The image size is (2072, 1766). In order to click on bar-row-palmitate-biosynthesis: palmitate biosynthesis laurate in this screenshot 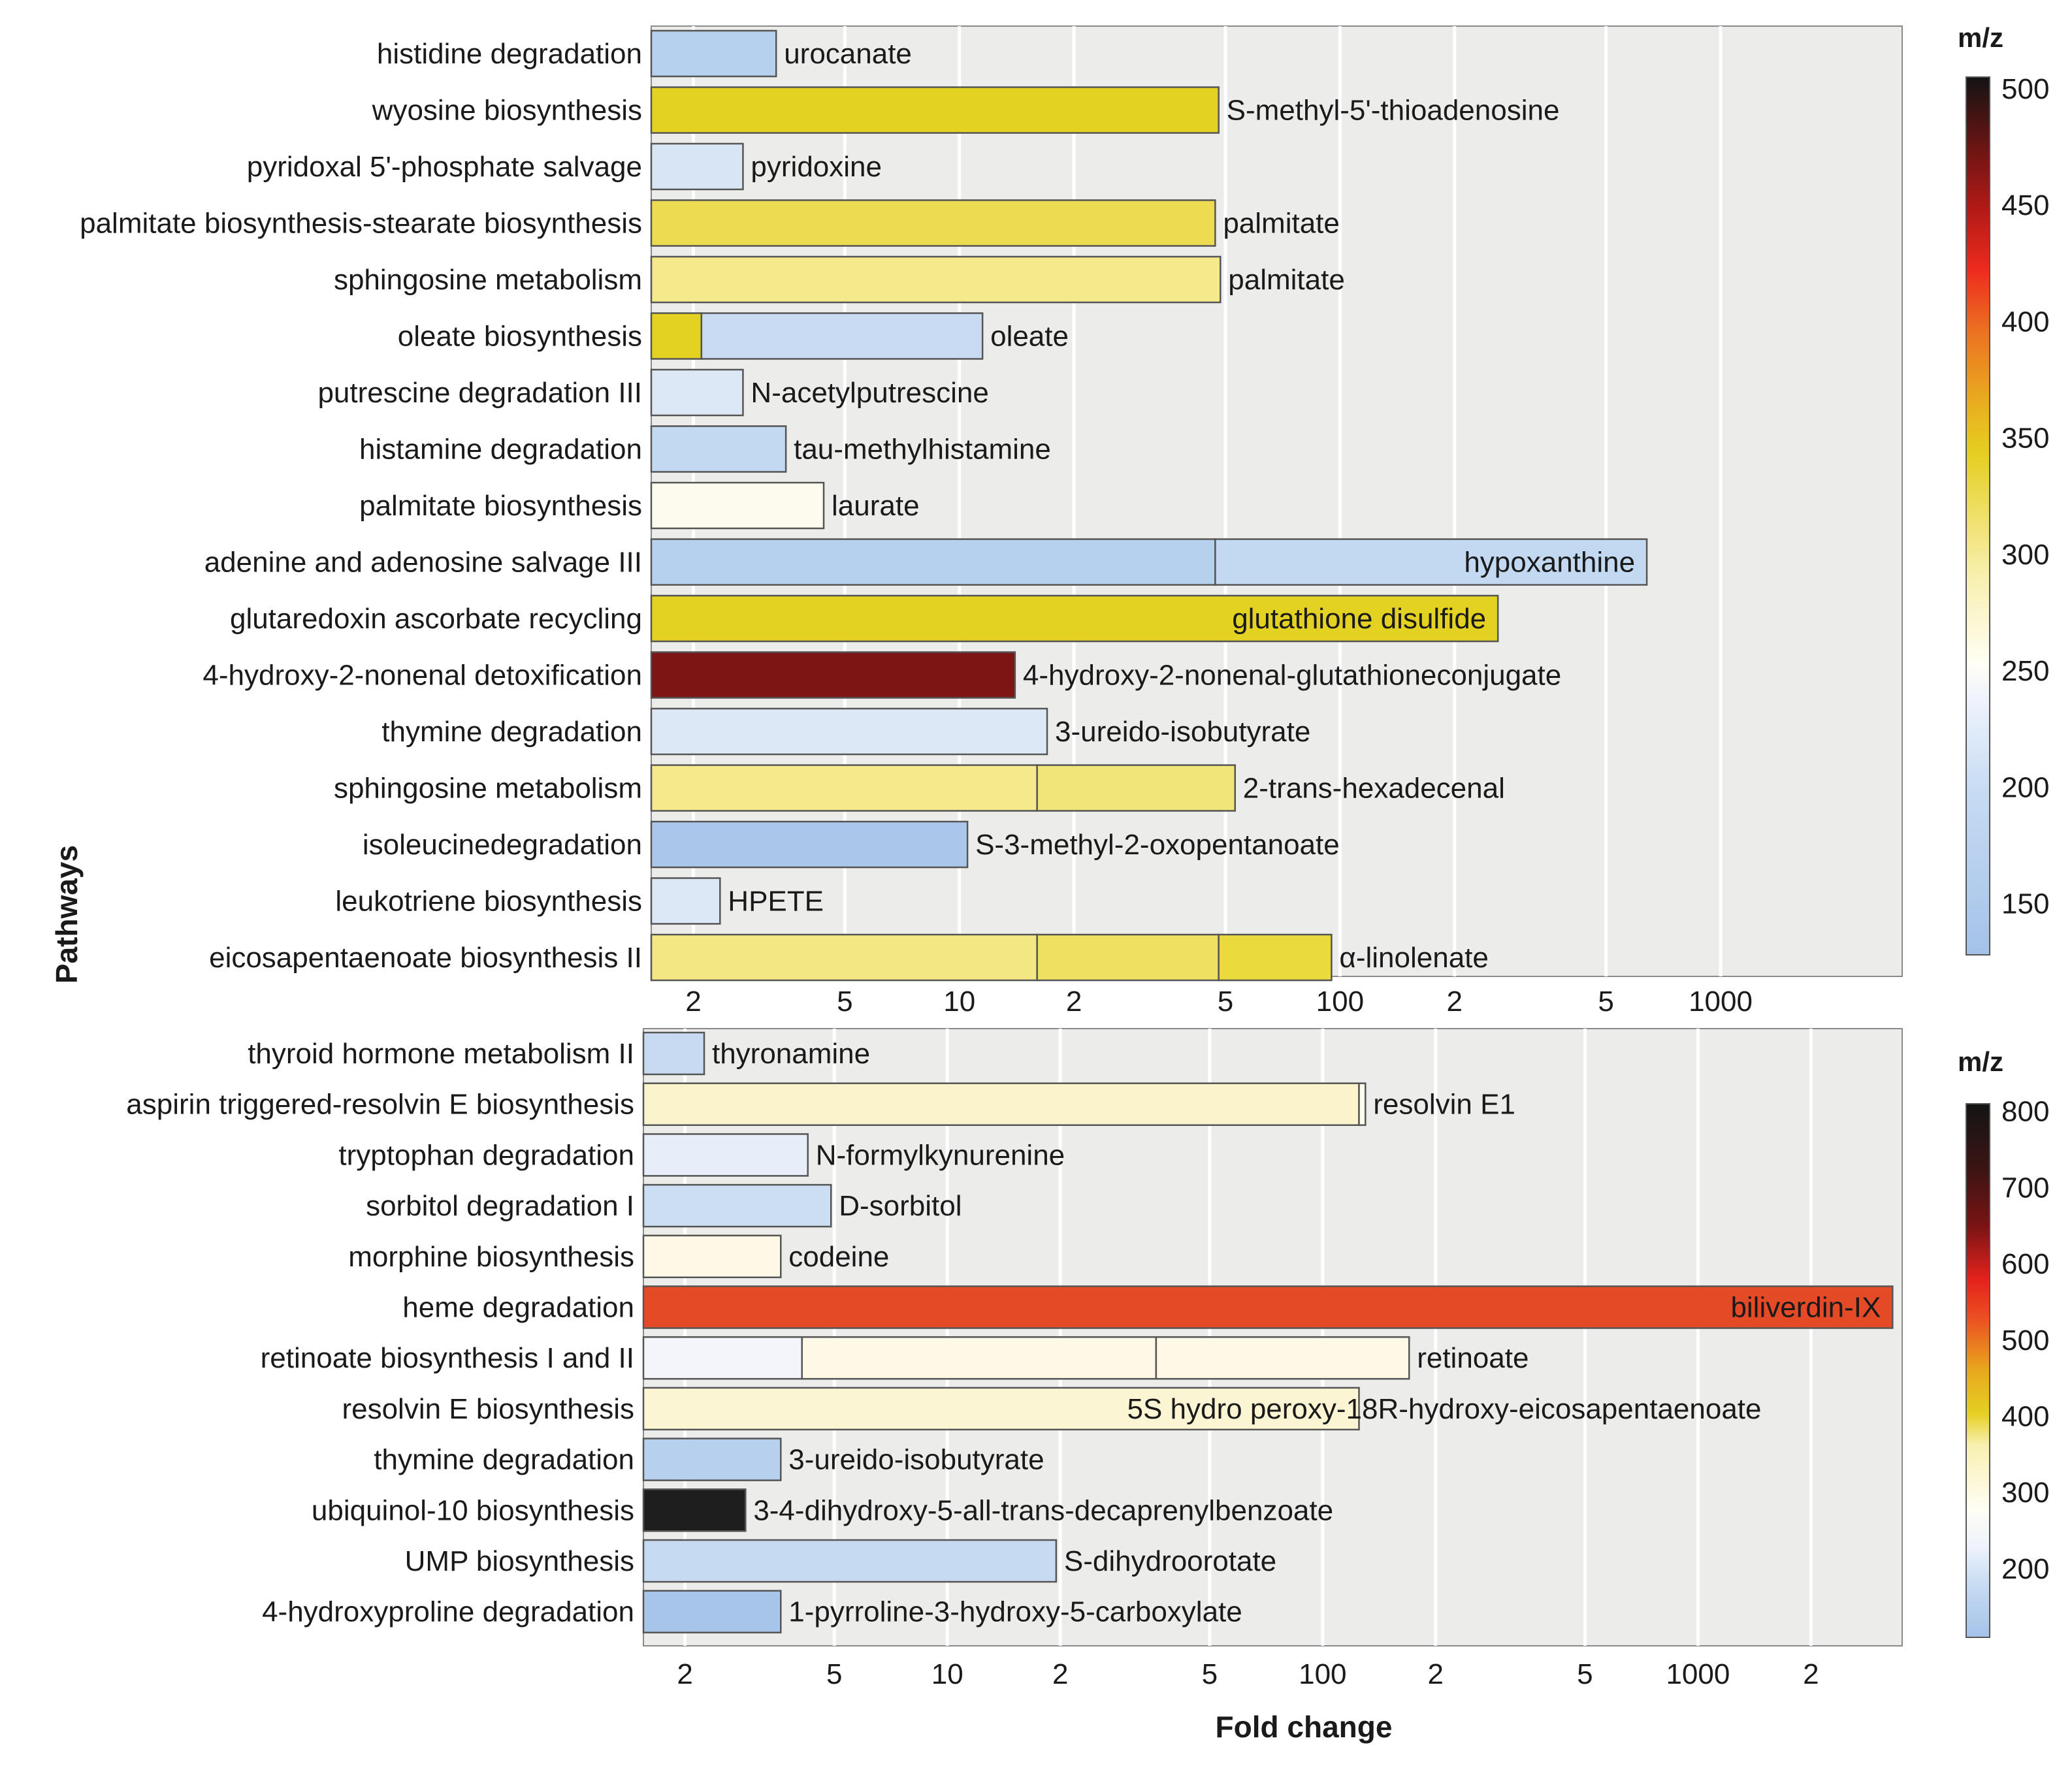, I will do `click(639, 505)`.